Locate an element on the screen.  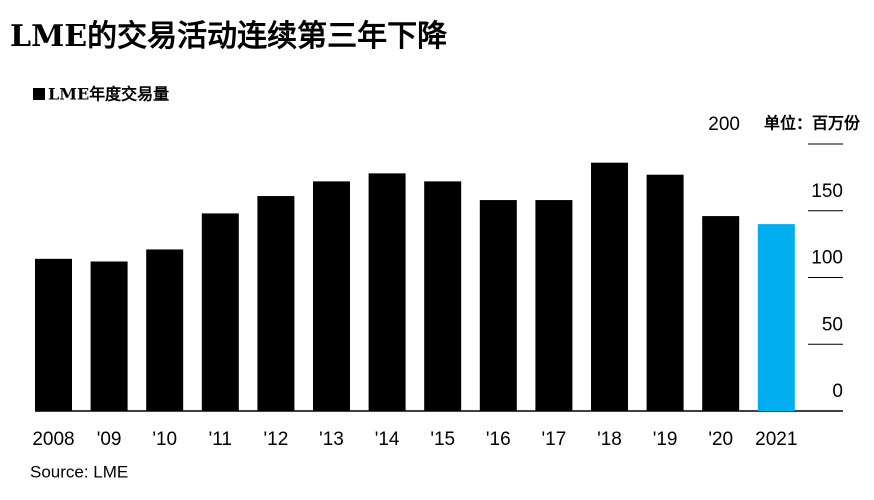
y-tick-label: 150 is located at coordinates (827, 191).